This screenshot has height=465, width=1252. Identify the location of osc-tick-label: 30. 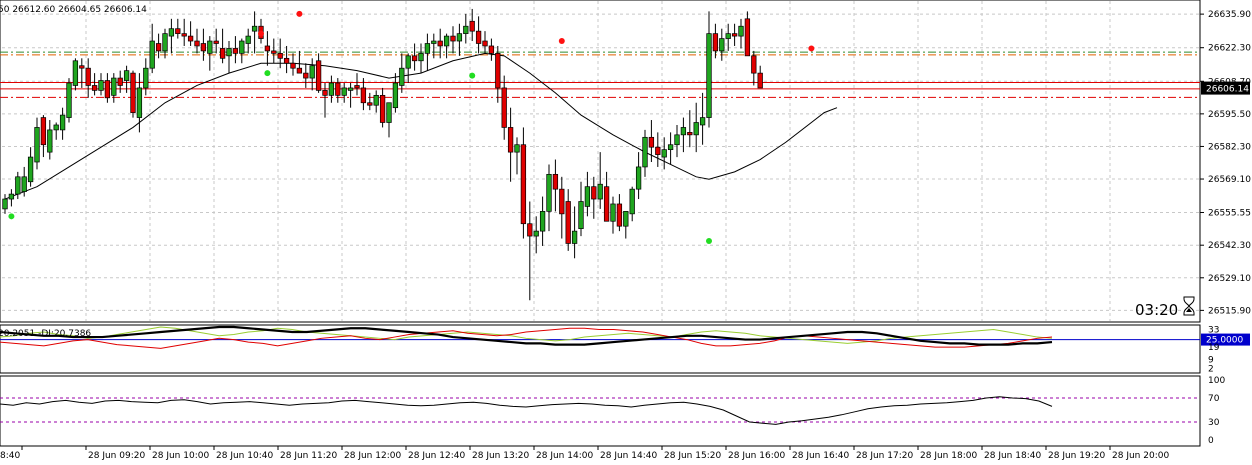
(1214, 423).